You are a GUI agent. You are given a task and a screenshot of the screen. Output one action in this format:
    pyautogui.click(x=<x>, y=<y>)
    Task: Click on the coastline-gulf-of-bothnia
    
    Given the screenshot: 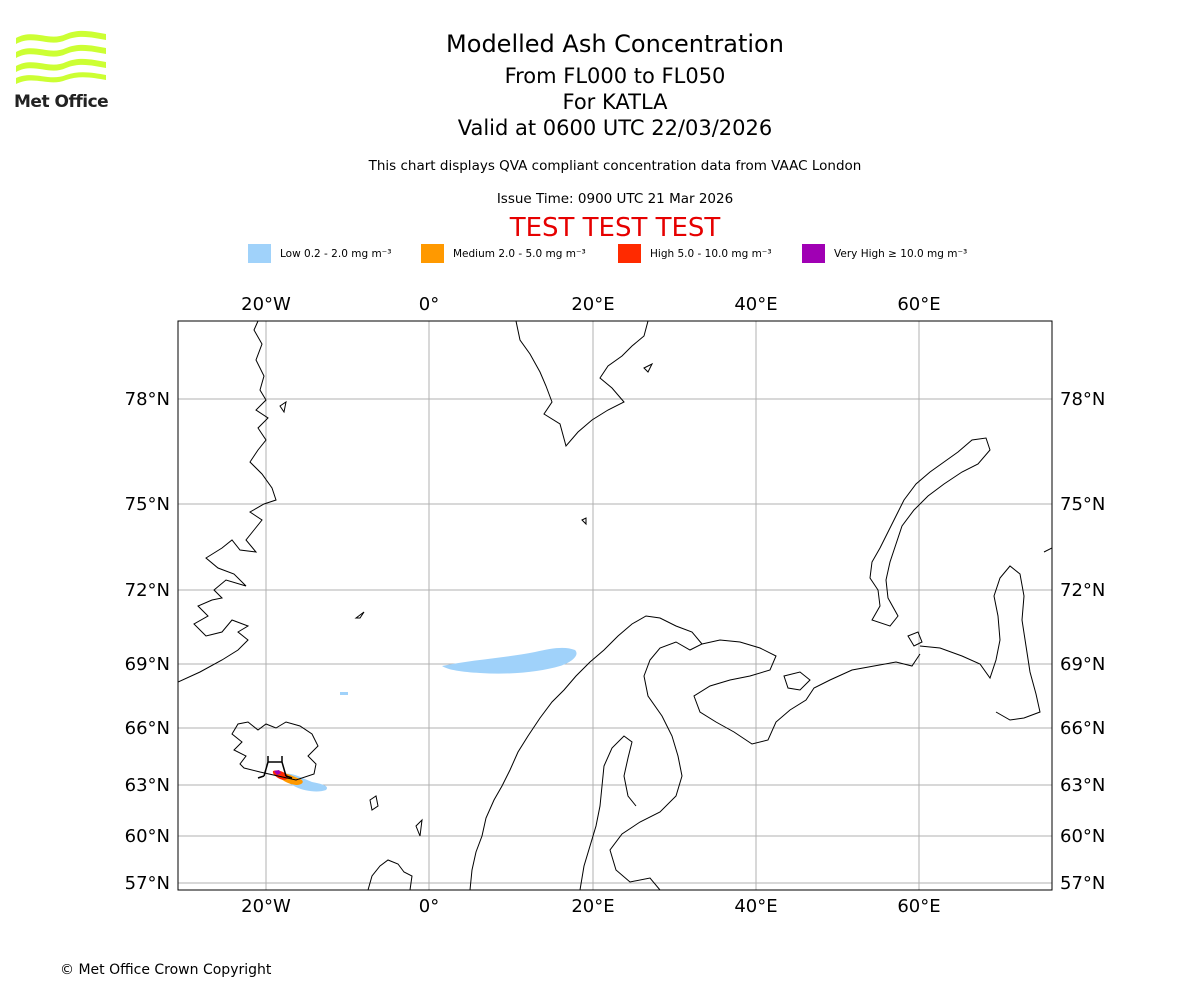 What is the action you would take?
    pyautogui.click(x=608, y=812)
    